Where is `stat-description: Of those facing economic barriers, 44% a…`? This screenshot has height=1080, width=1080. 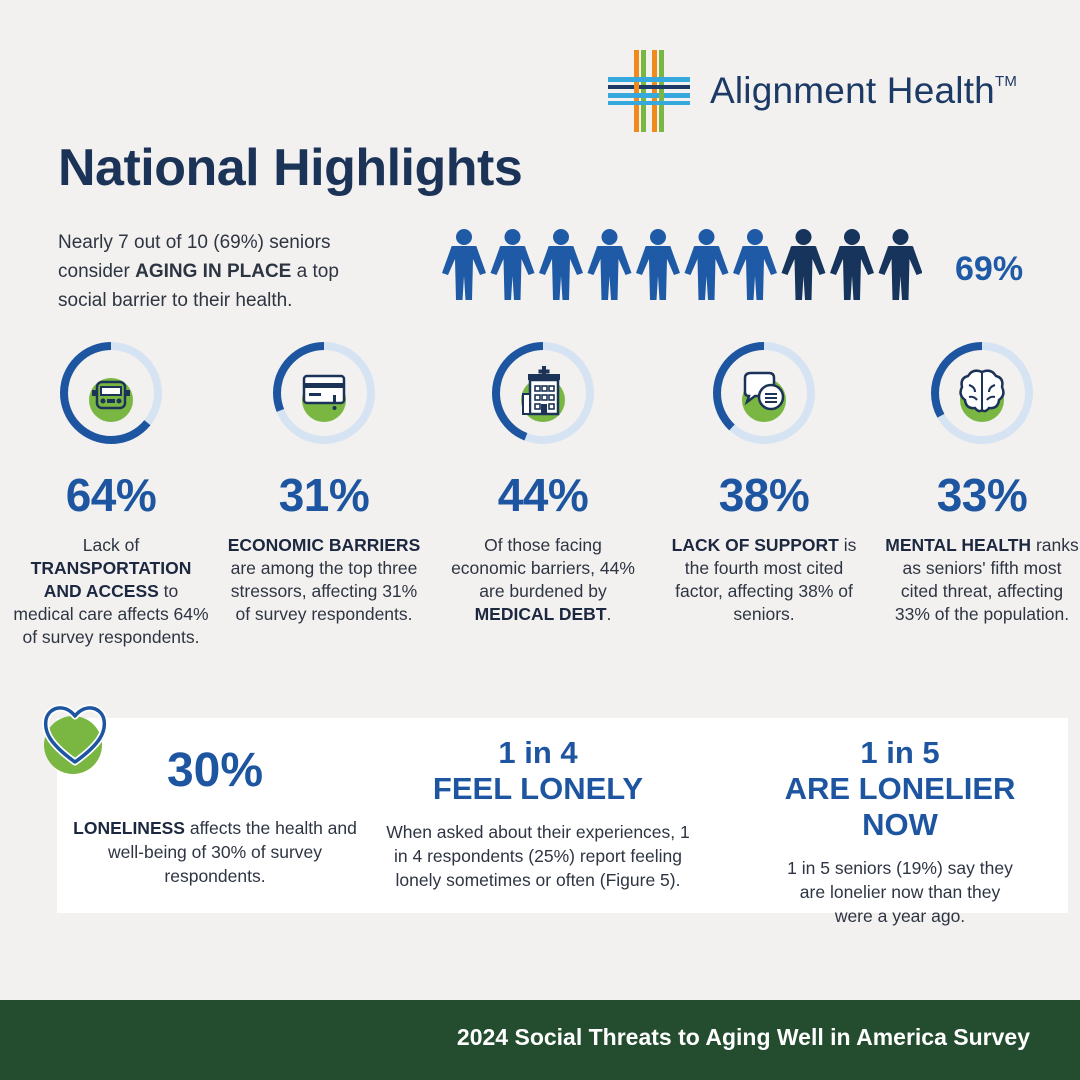 stat-description: Of those facing economic barriers, 44% a… is located at coordinates (543, 580).